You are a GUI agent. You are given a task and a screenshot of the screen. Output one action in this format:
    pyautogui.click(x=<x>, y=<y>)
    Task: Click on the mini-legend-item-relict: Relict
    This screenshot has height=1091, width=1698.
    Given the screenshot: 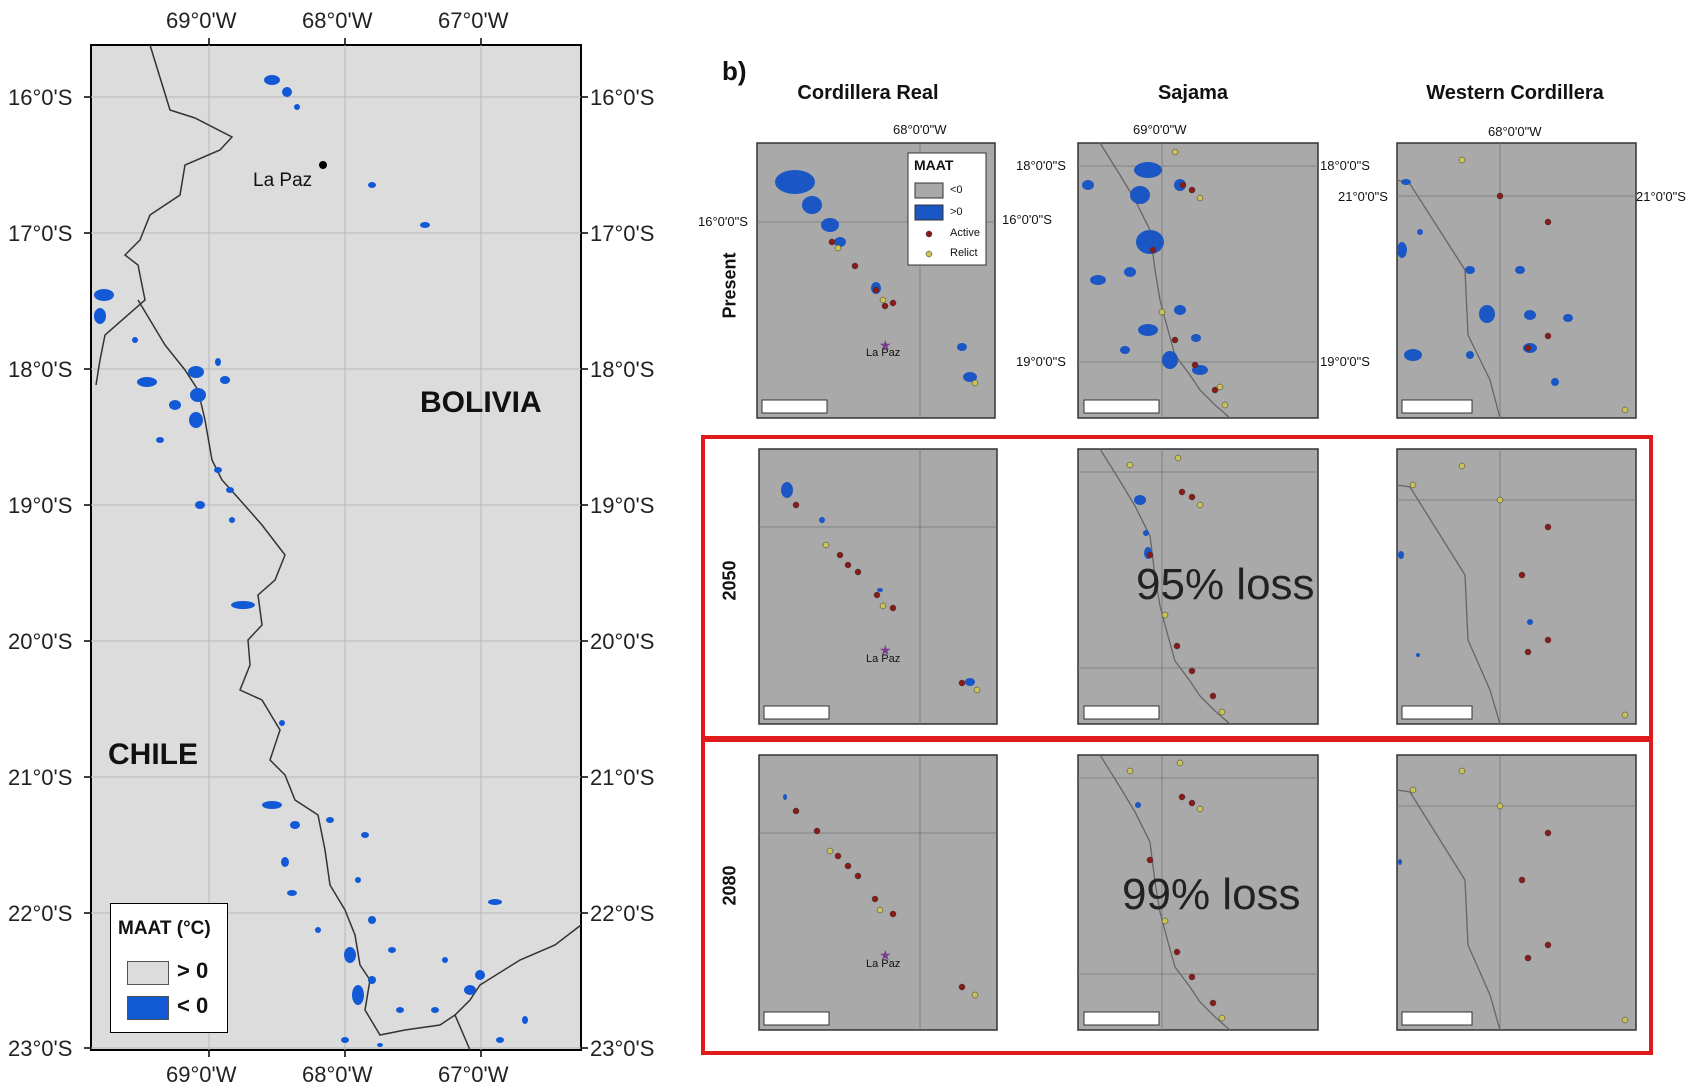 What is the action you would take?
    pyautogui.click(x=964, y=253)
    